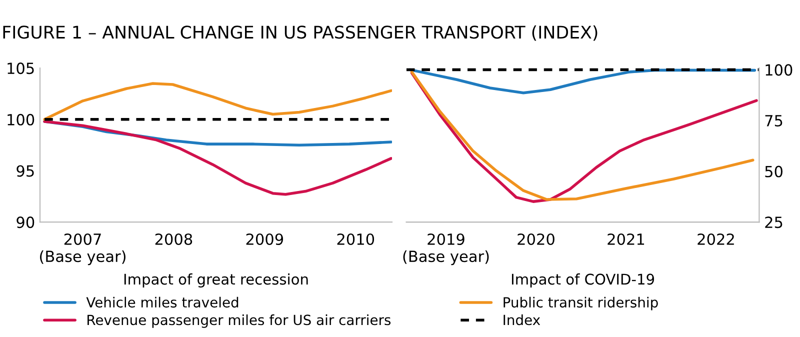  I want to click on legend-label: Revenue passenger miles for US air carriers, so click(239, 321).